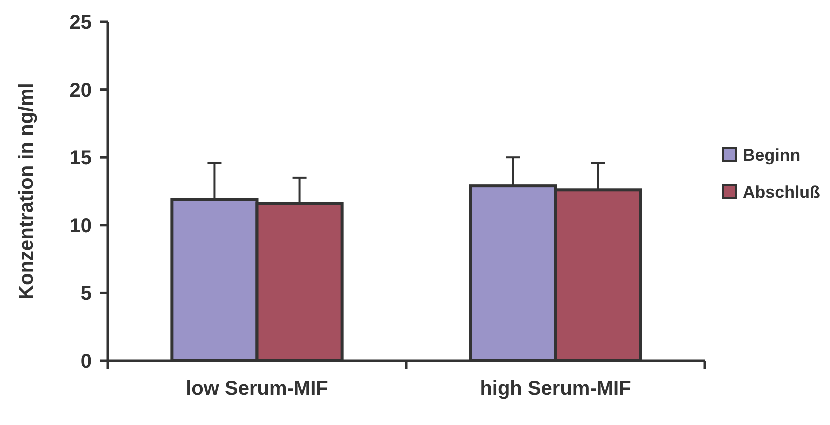 This screenshot has width=830, height=425. I want to click on y-tick-label: 15, so click(81, 159).